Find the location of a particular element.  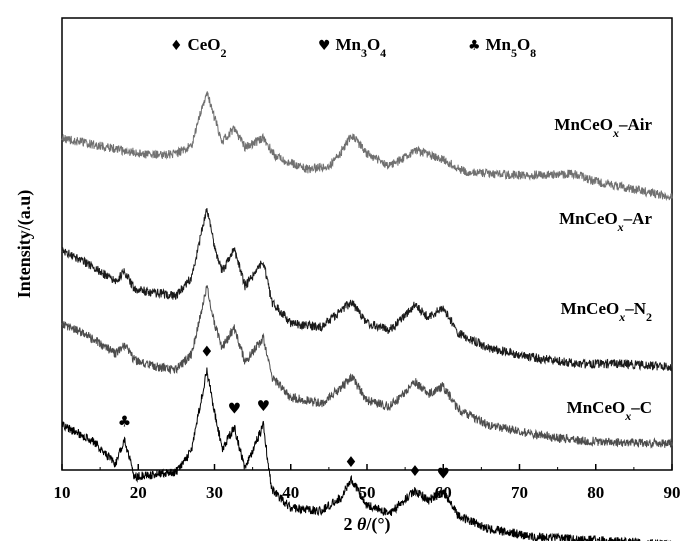

x-tick-label: 90 is located at coordinates (672, 492).